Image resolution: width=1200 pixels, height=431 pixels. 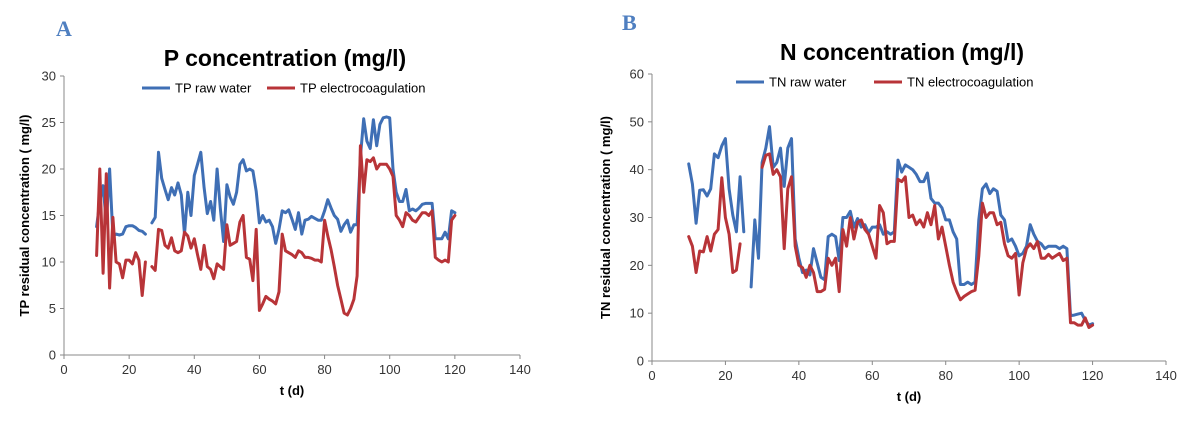 I want to click on chart-title: N concentration (mg/l), so click(x=902, y=52).